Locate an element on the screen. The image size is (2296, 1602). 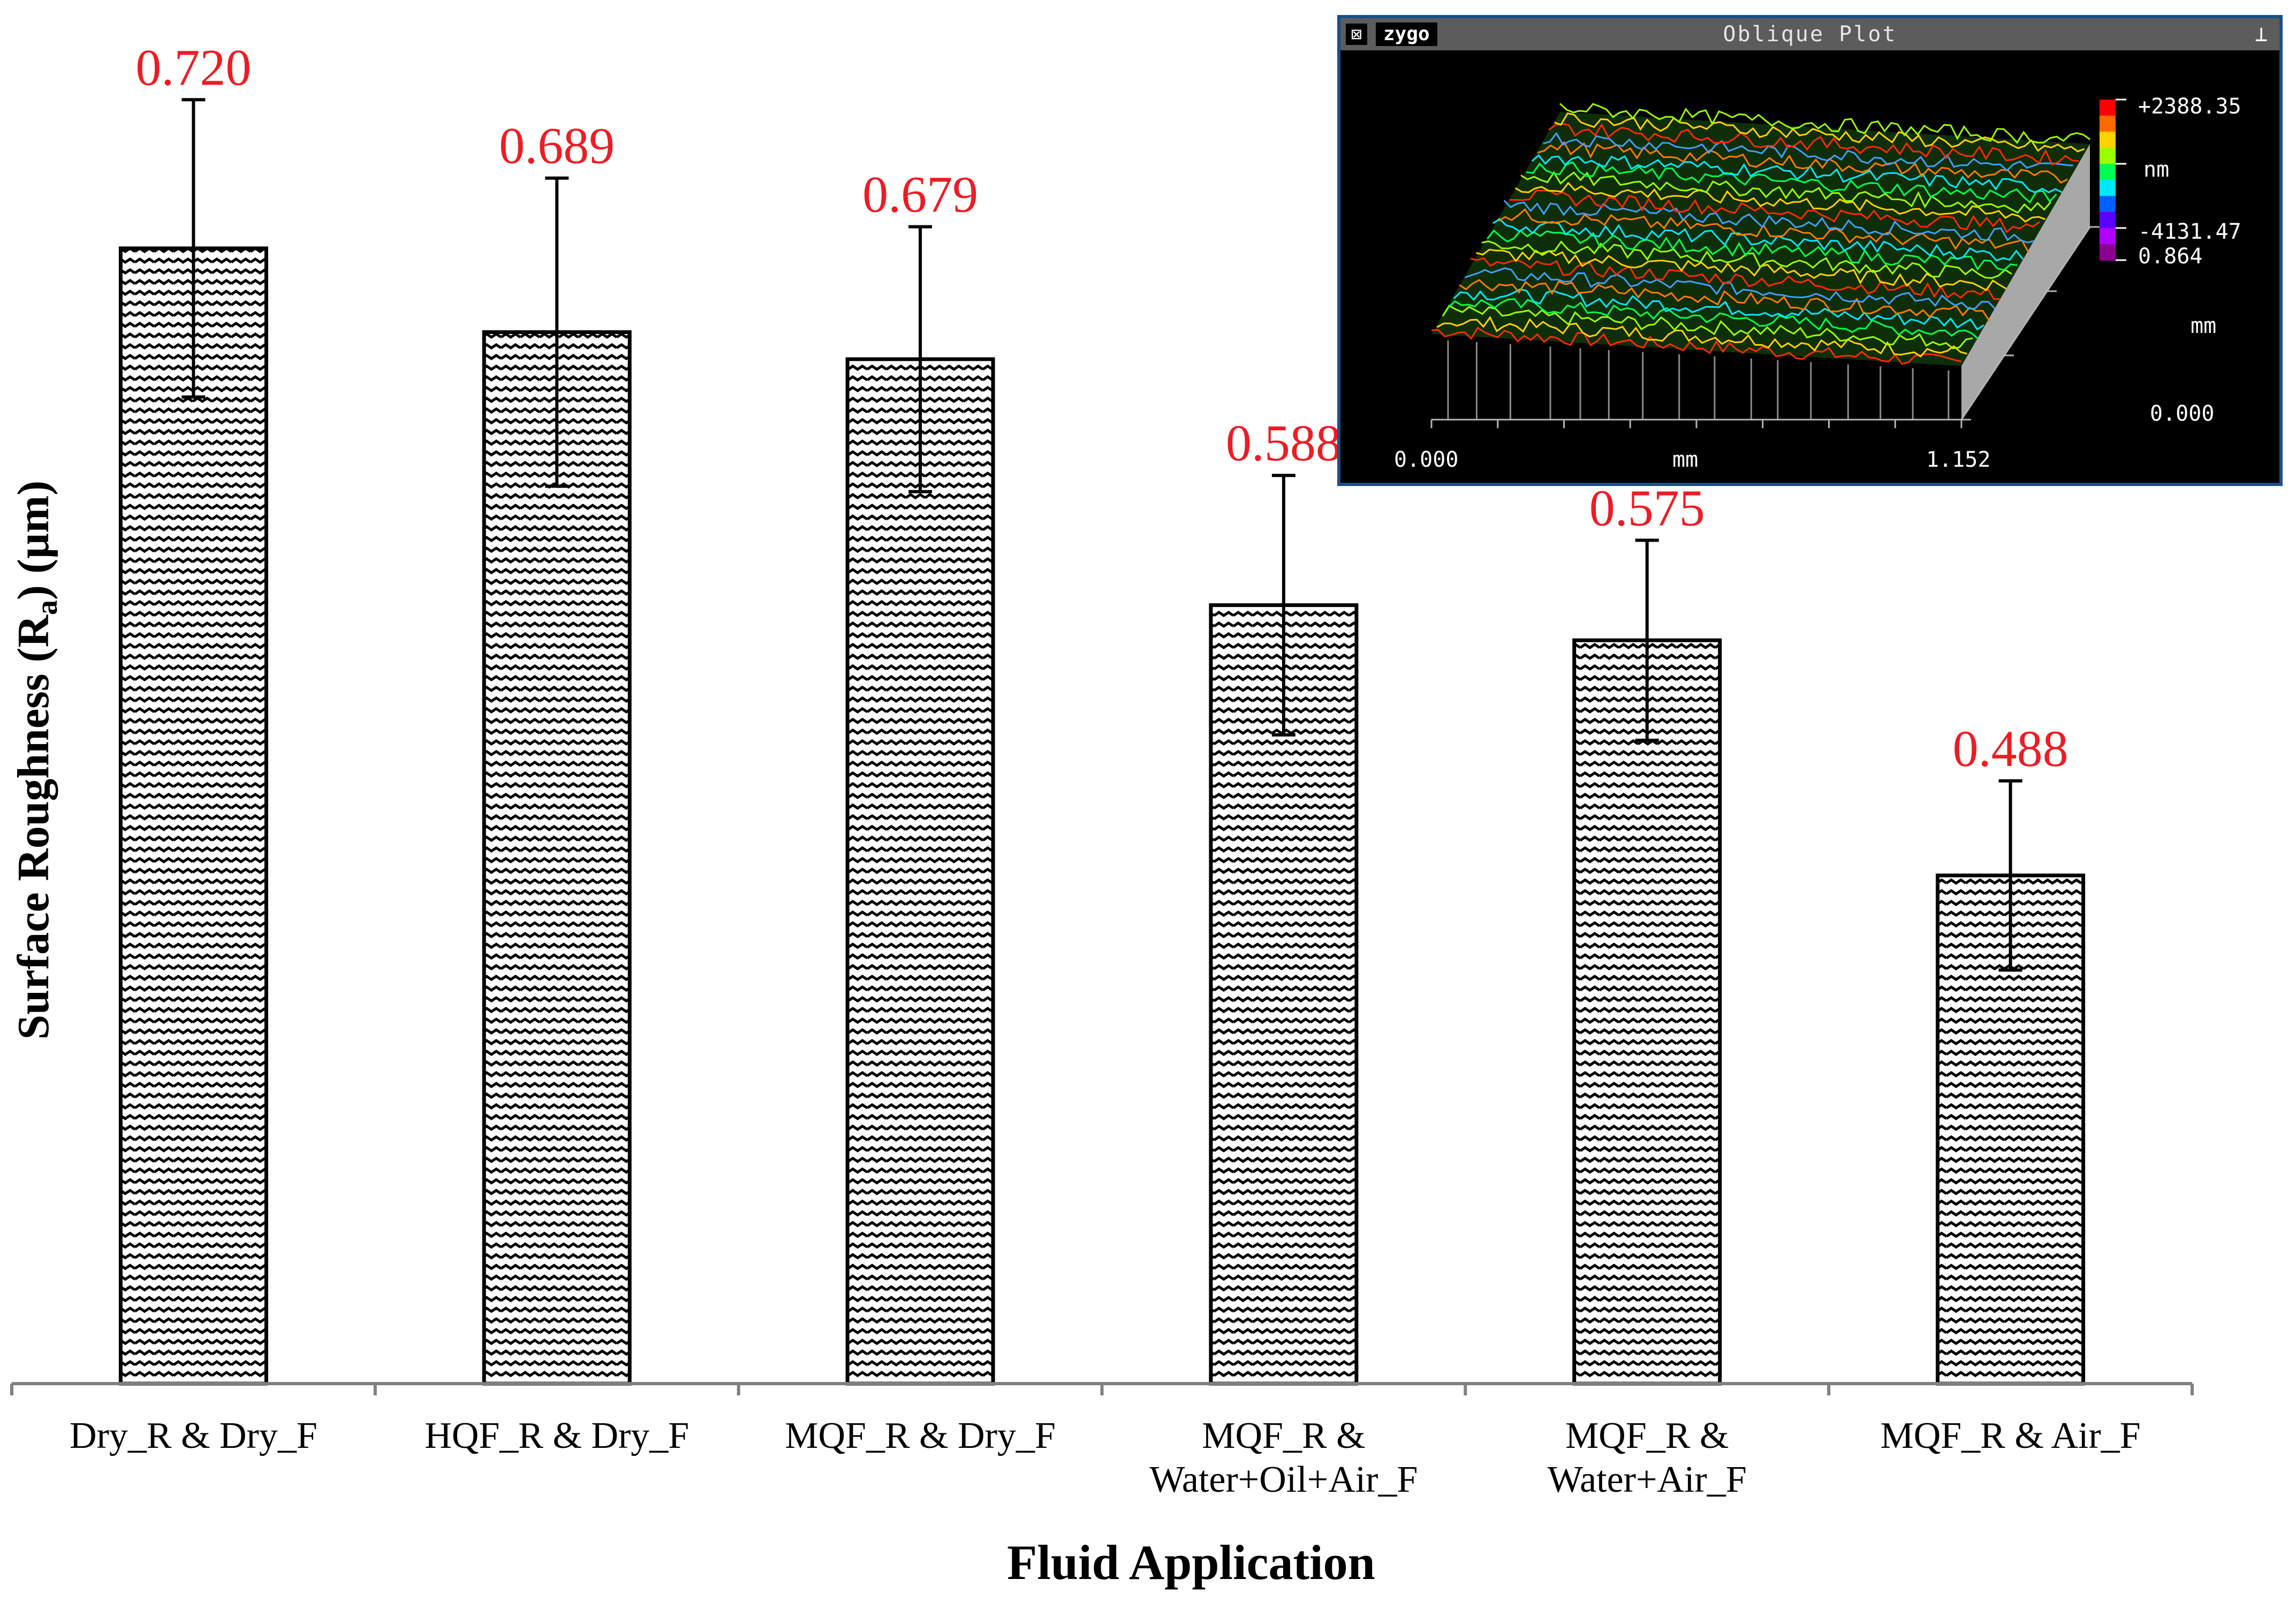
inset-title: Oblique Plot is located at coordinates (1810, 34).